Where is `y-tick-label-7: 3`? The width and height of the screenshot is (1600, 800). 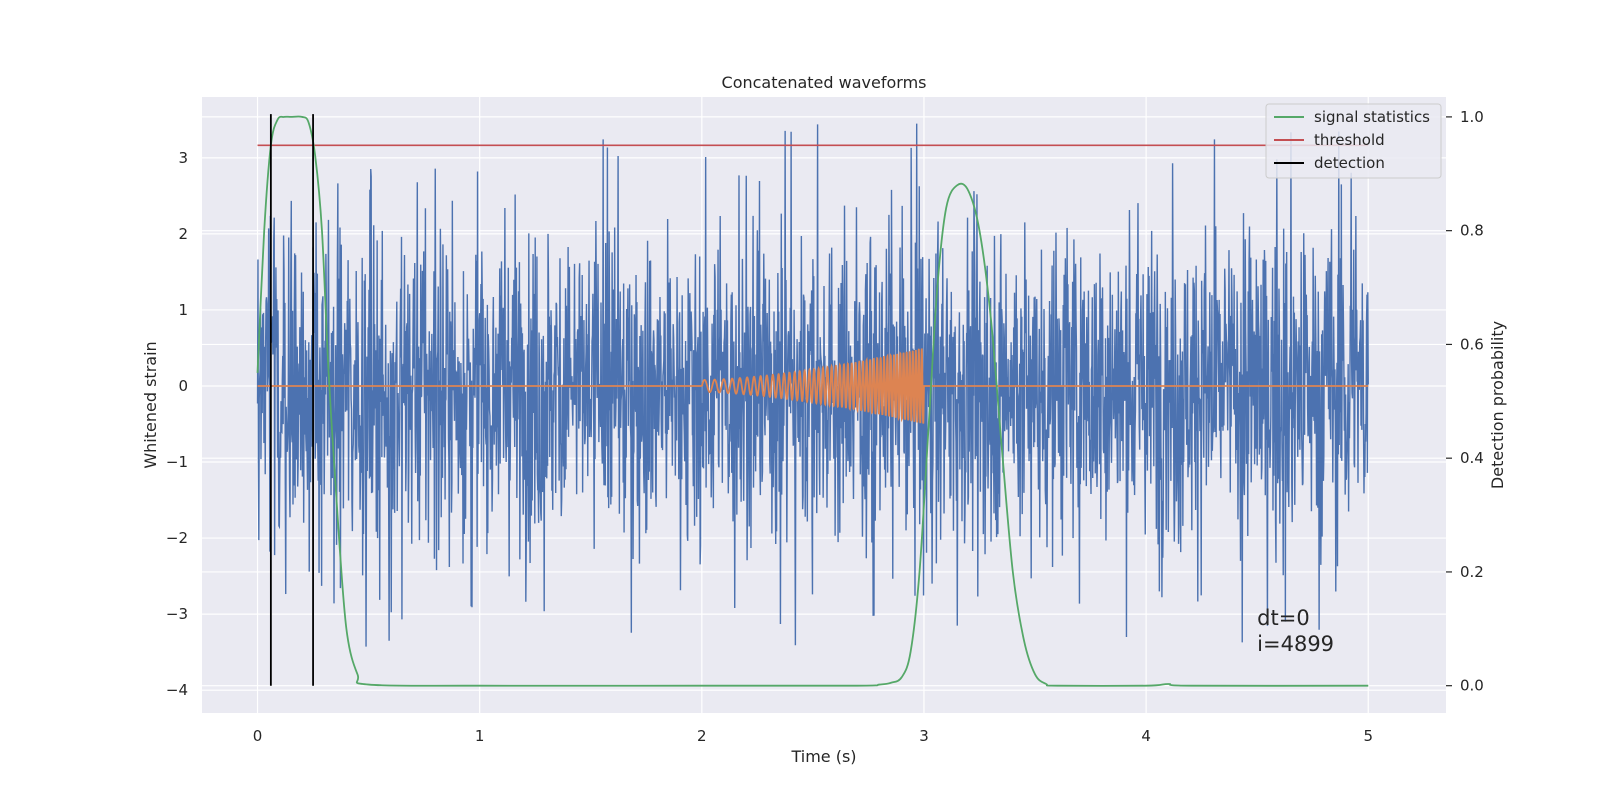
y-tick-label-7: 3 is located at coordinates (183, 158).